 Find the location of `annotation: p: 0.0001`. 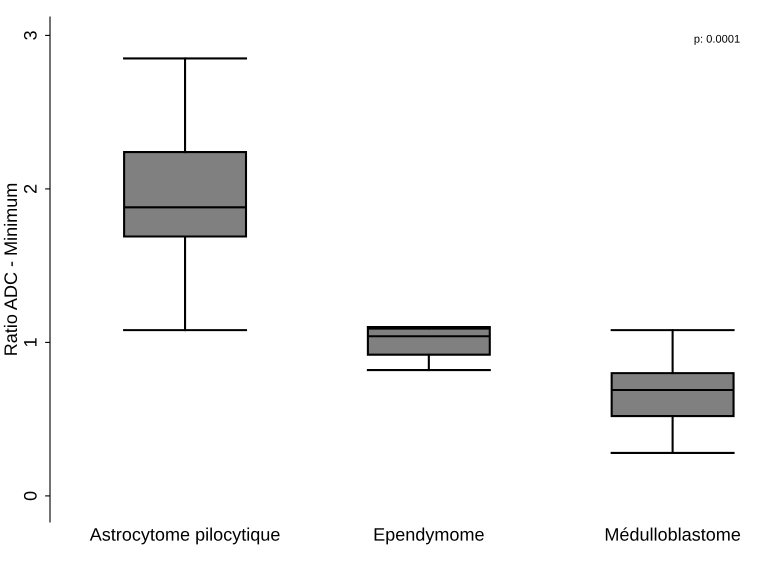

annotation: p: 0.0001 is located at coordinates (717, 39).